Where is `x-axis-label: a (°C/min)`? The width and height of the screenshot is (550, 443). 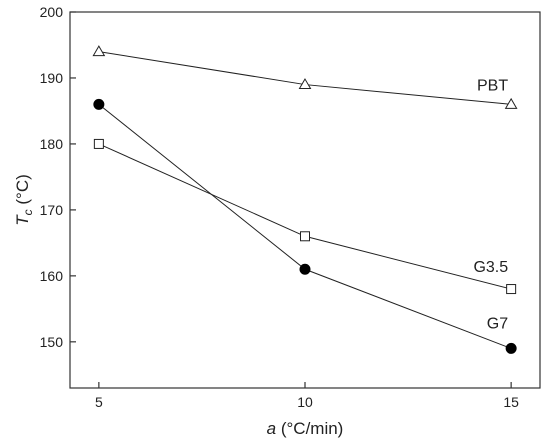
x-axis-label: a (°C/min) is located at coordinates (305, 428).